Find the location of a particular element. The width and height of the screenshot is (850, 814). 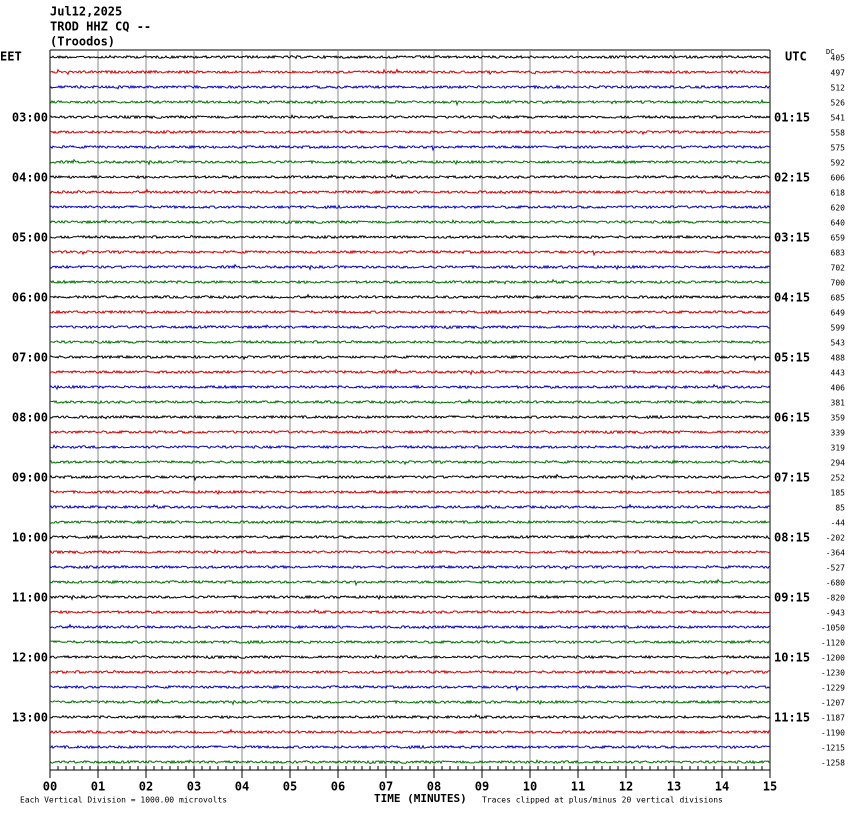

dc-value: -1230 is located at coordinates (833, 673).